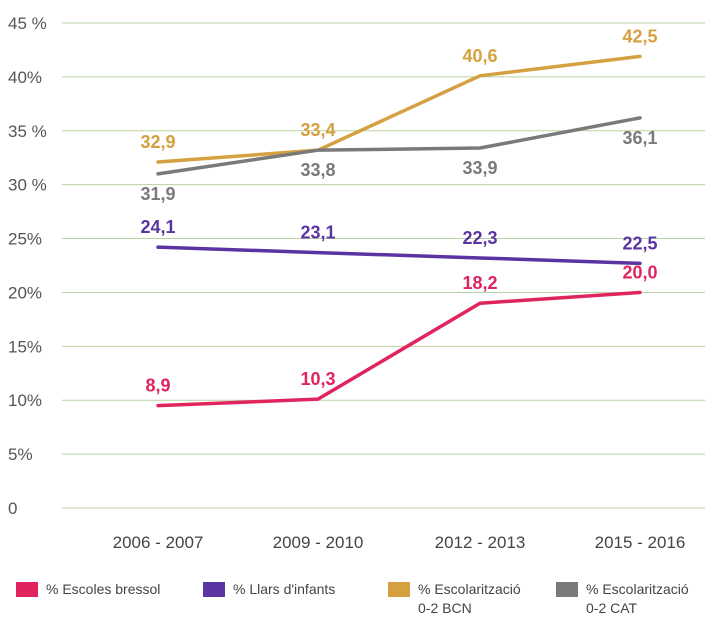 Image resolution: width=715 pixels, height=618 pixels. I want to click on data-label: 24,1, so click(157, 227).